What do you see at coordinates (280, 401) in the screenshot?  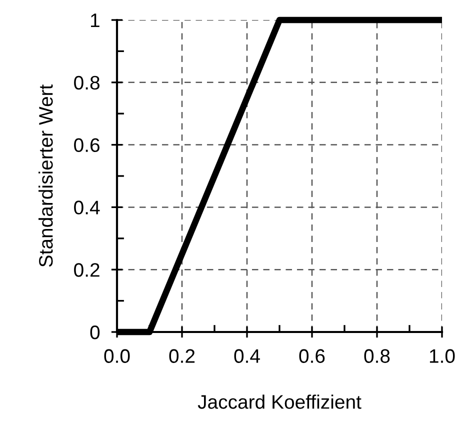 I see `x-axis-title: Jaccard Koeffizient` at bounding box center [280, 401].